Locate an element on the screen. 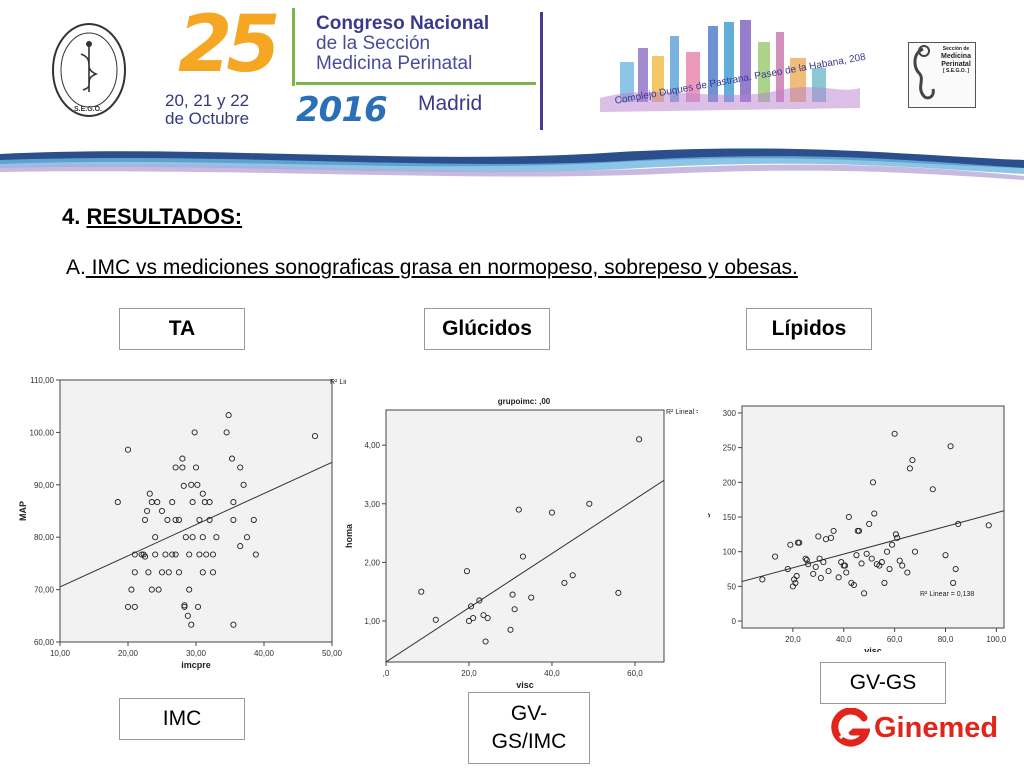 The width and height of the screenshot is (1024, 768). x-tick-label: 40,0 is located at coordinates (844, 639).